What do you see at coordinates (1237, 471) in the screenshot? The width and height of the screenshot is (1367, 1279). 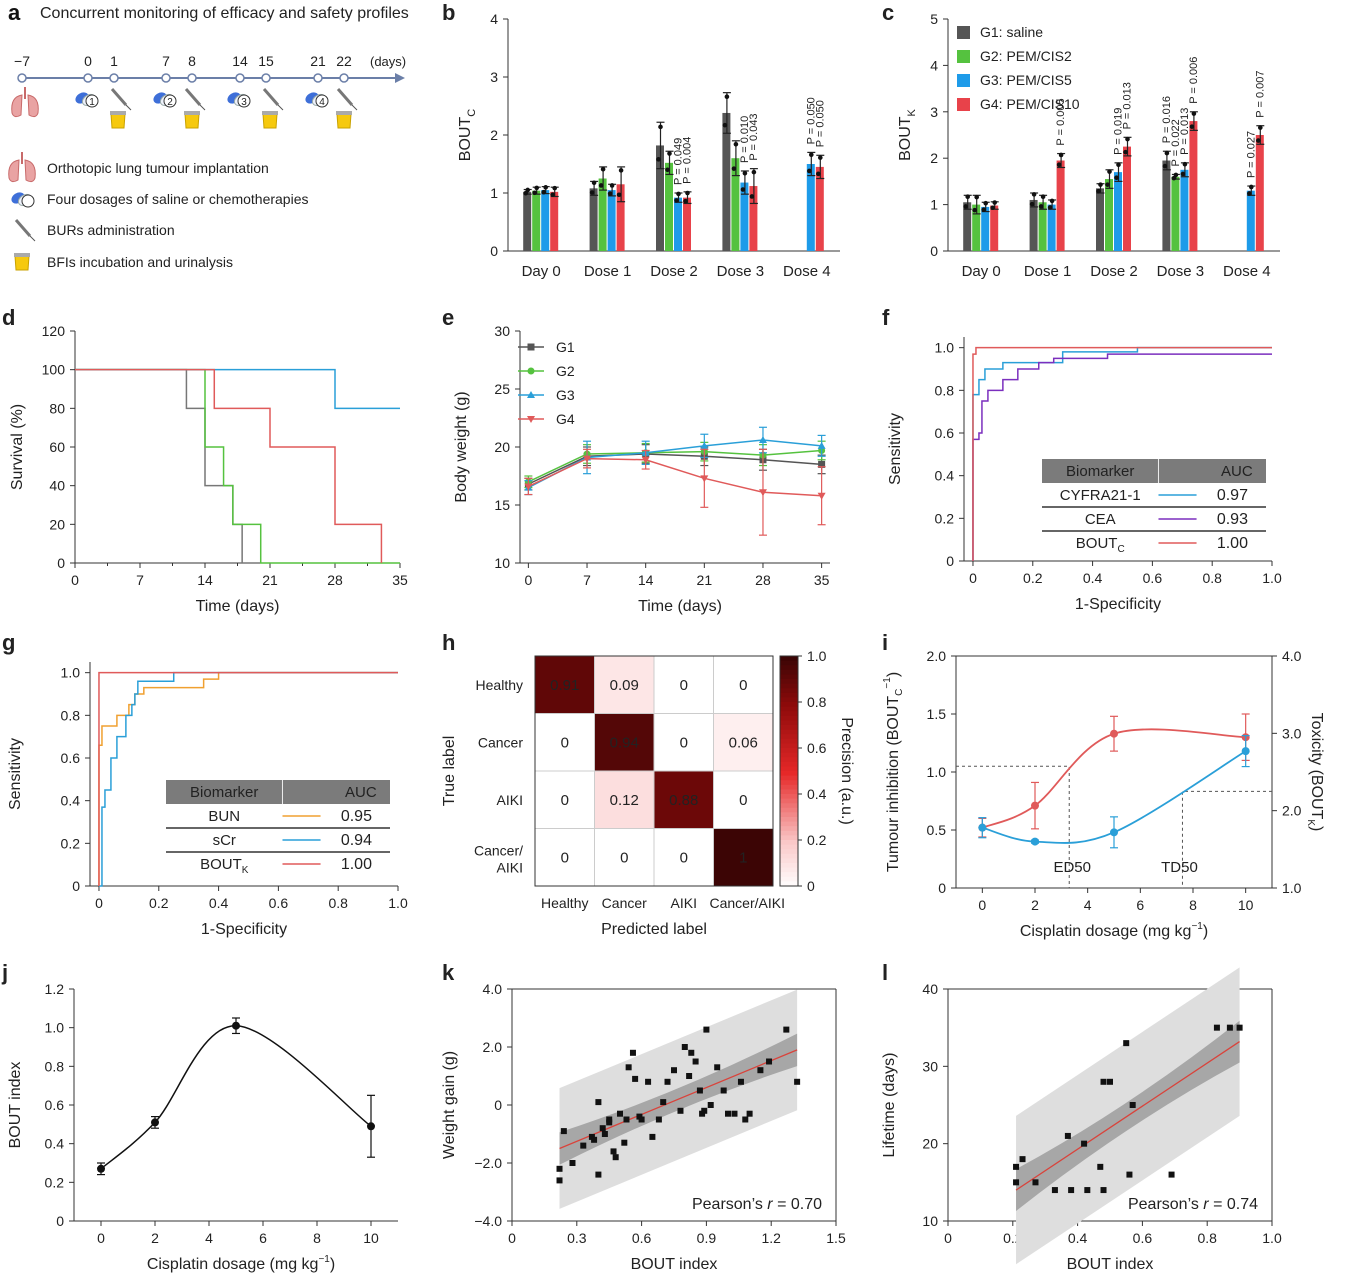 I see `table-header-auc: AUC` at bounding box center [1237, 471].